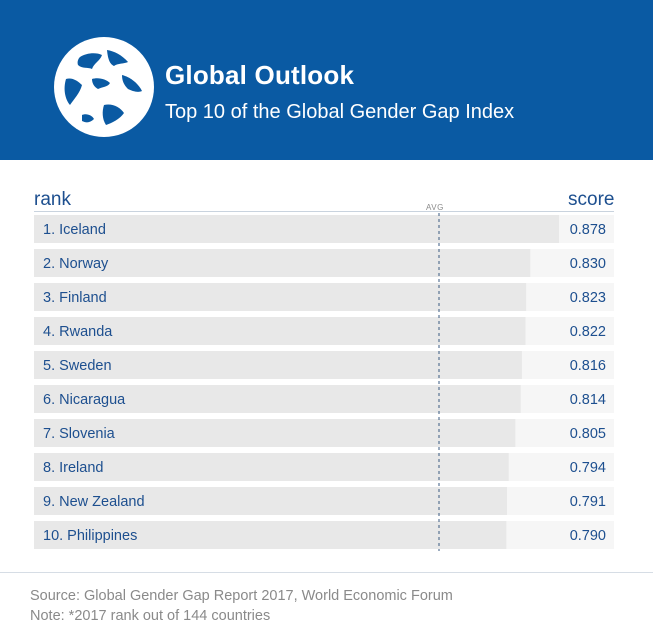  Describe the element at coordinates (324, 211) in the screenshot. I see `header-divider` at that location.